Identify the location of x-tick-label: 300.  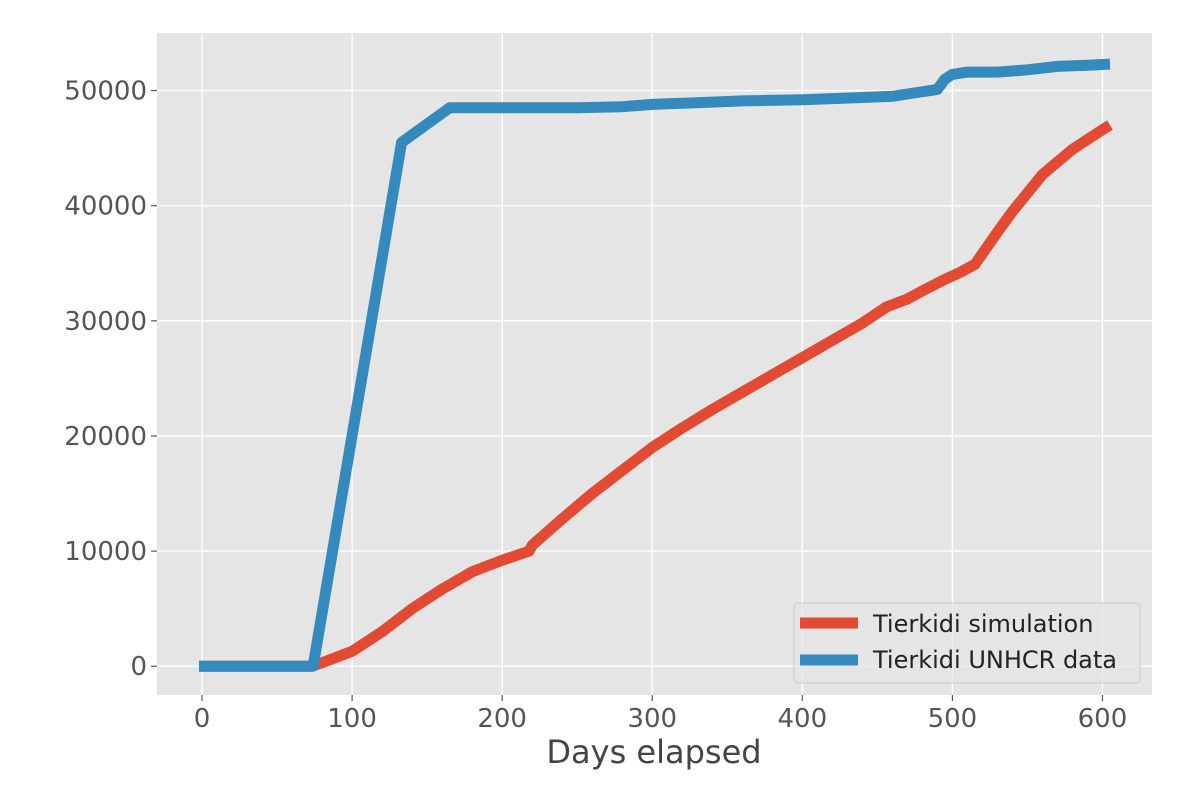
(652, 719).